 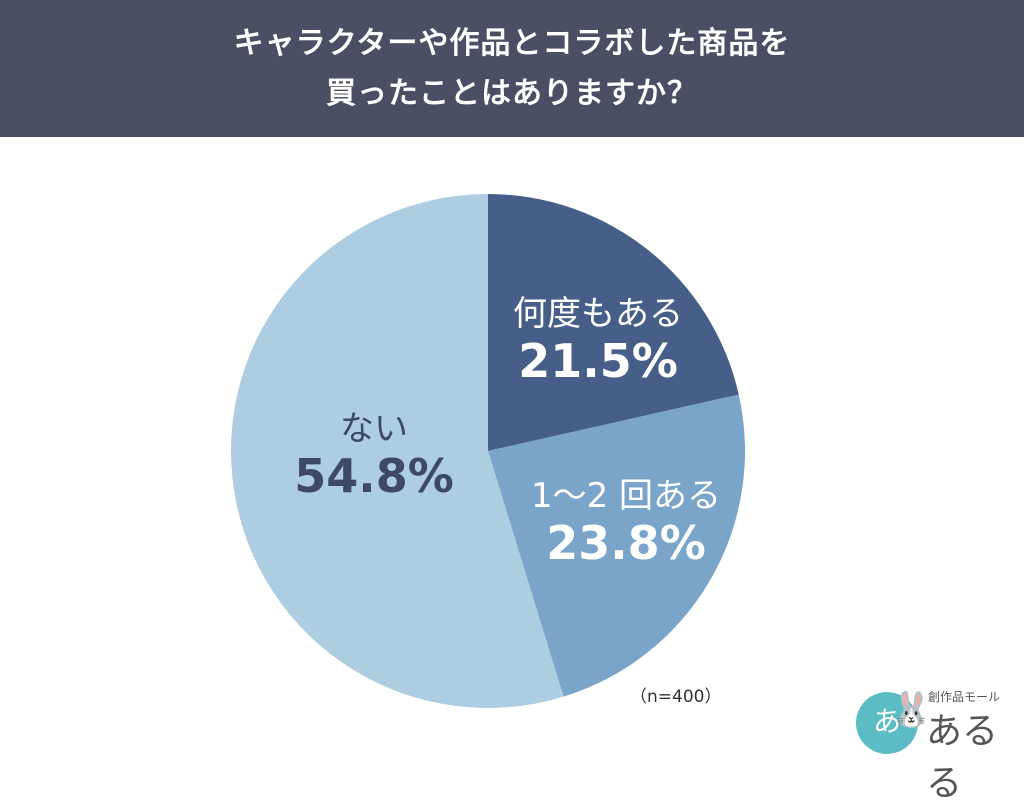 I want to click on chart-title-line-1: キャラクターや作品とコラボした商品を, so click(x=512, y=43).